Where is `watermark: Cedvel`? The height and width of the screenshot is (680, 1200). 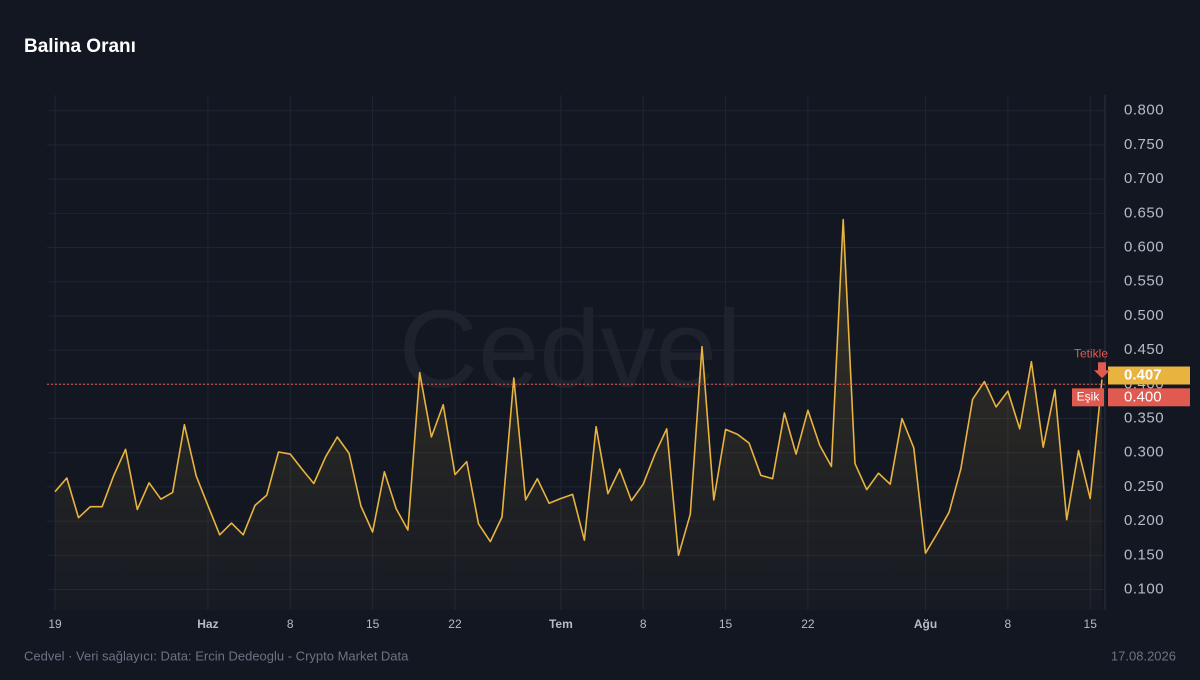 watermark: Cedvel is located at coordinates (570, 349).